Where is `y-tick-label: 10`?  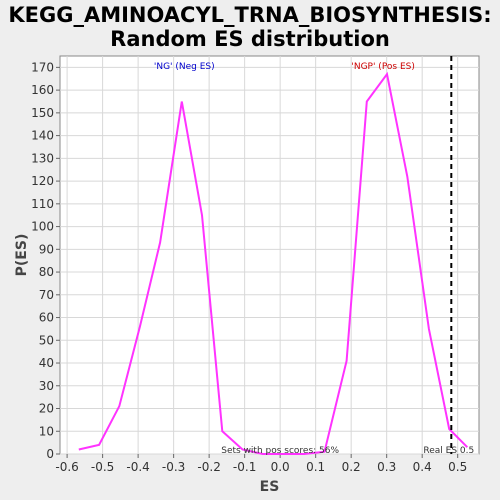
y-tick-label: 10 is located at coordinates (46, 431).